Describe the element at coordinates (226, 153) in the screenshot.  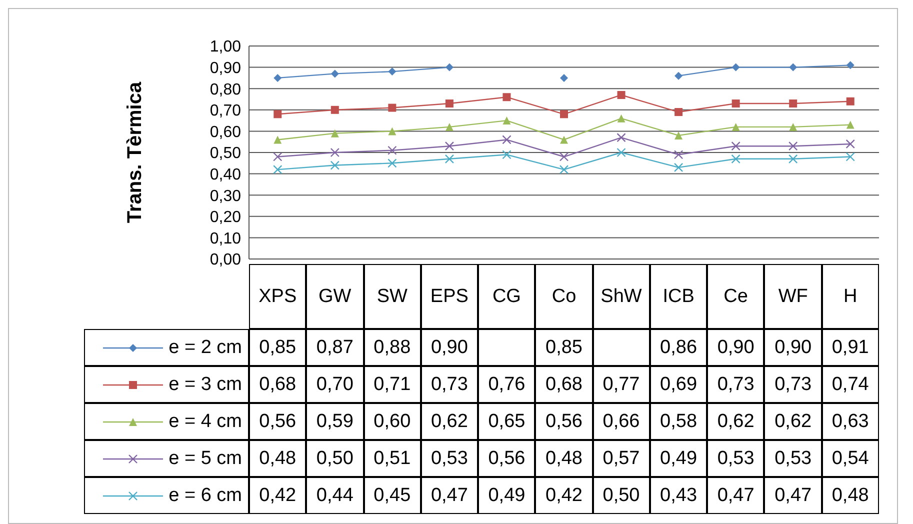
I see `y-tick-label: 0,50` at that location.